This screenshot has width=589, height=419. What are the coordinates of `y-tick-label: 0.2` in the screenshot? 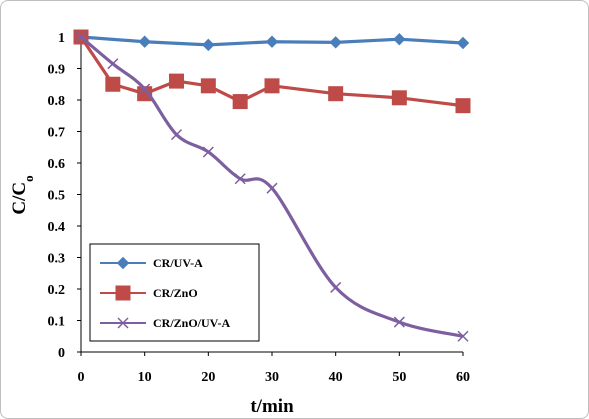 It's located at (57, 290).